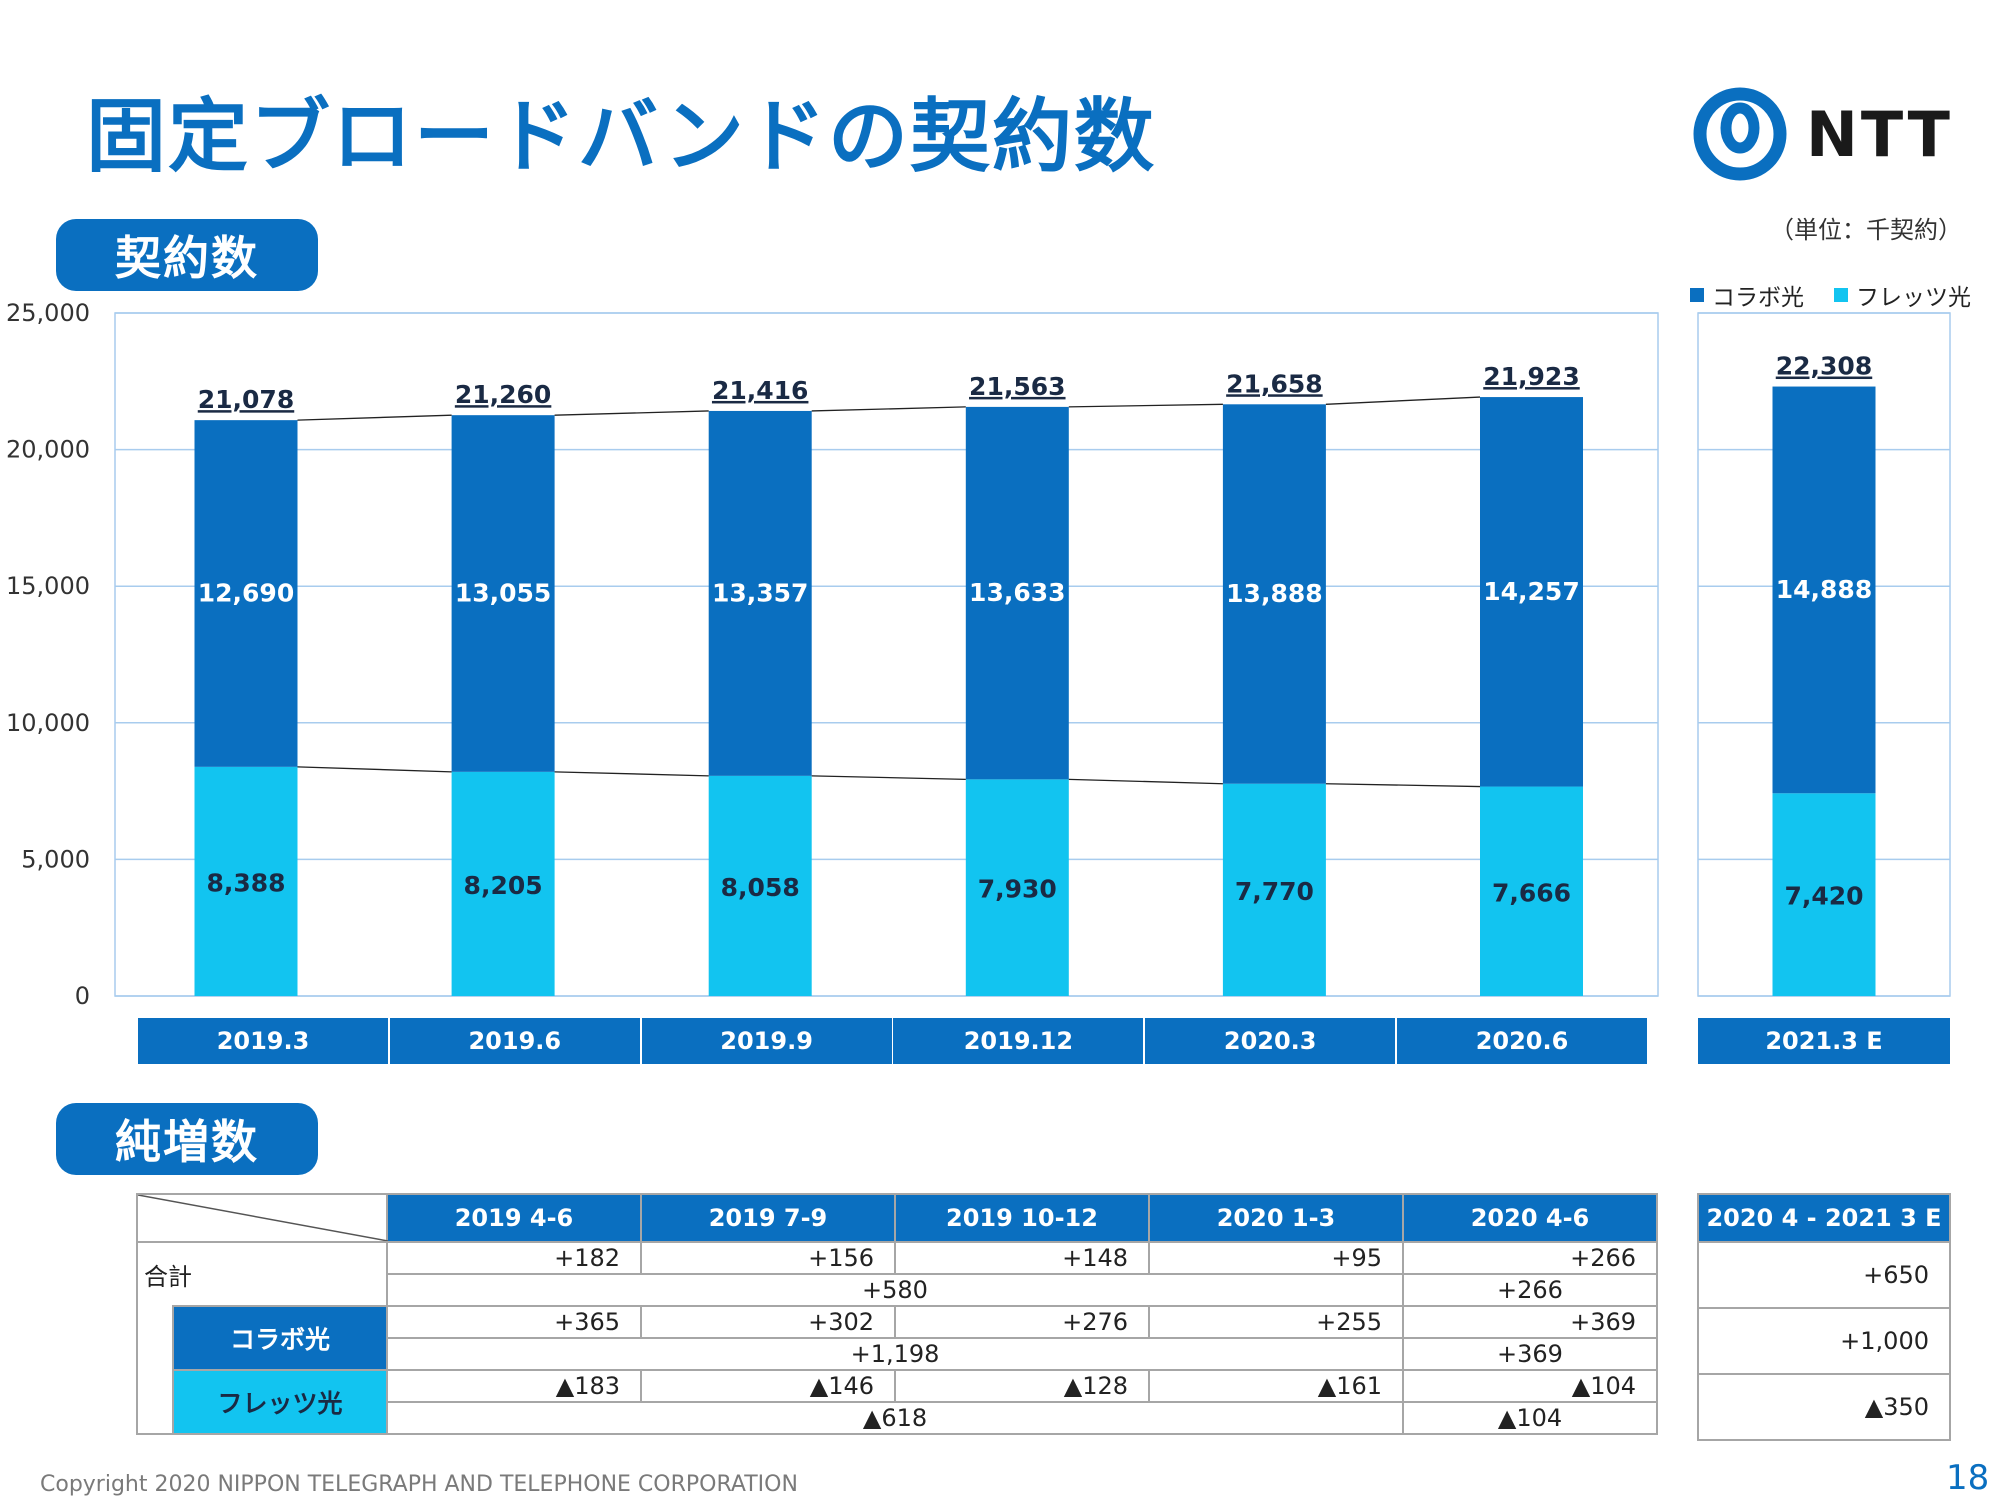 The width and height of the screenshot is (2000, 1500). I want to click on total-label: 21,658, so click(1274, 383).